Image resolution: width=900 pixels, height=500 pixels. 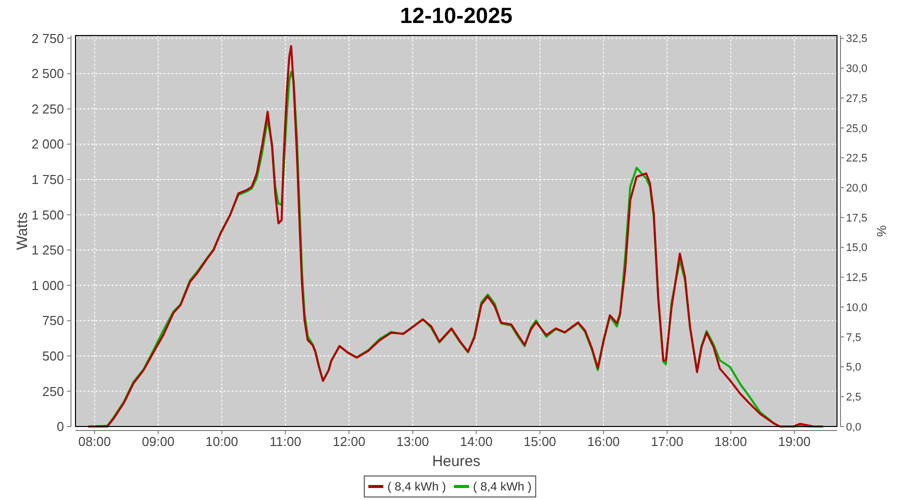 I want to click on y2-tick-label: 2,5, so click(x=854, y=397).